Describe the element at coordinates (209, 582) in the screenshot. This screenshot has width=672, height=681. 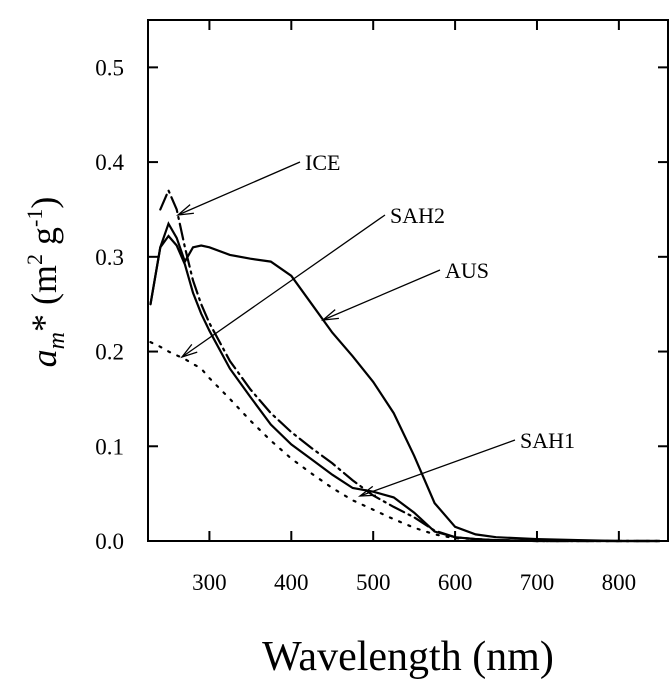
I see `x-tick-label: 300` at that location.